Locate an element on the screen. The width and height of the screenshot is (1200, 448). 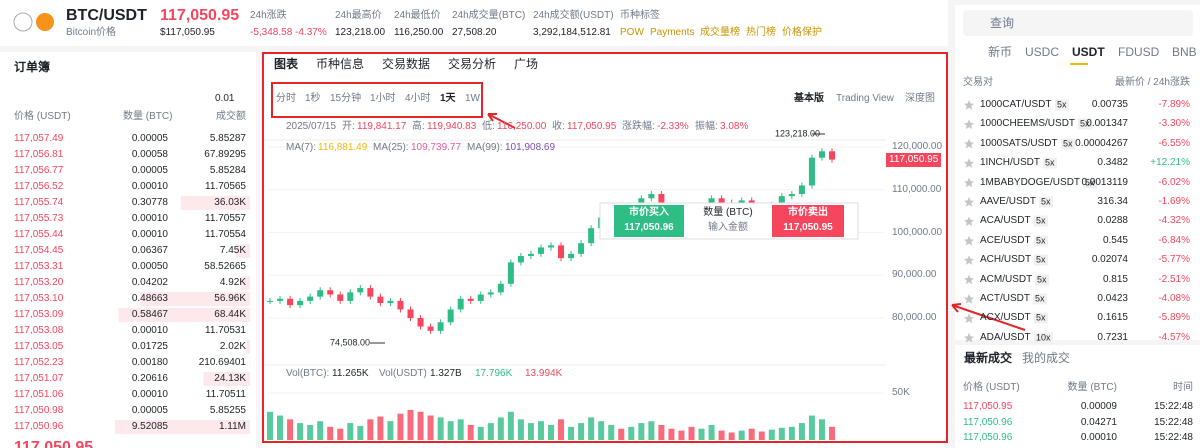
tag: 价格保护 is located at coordinates (802, 32).